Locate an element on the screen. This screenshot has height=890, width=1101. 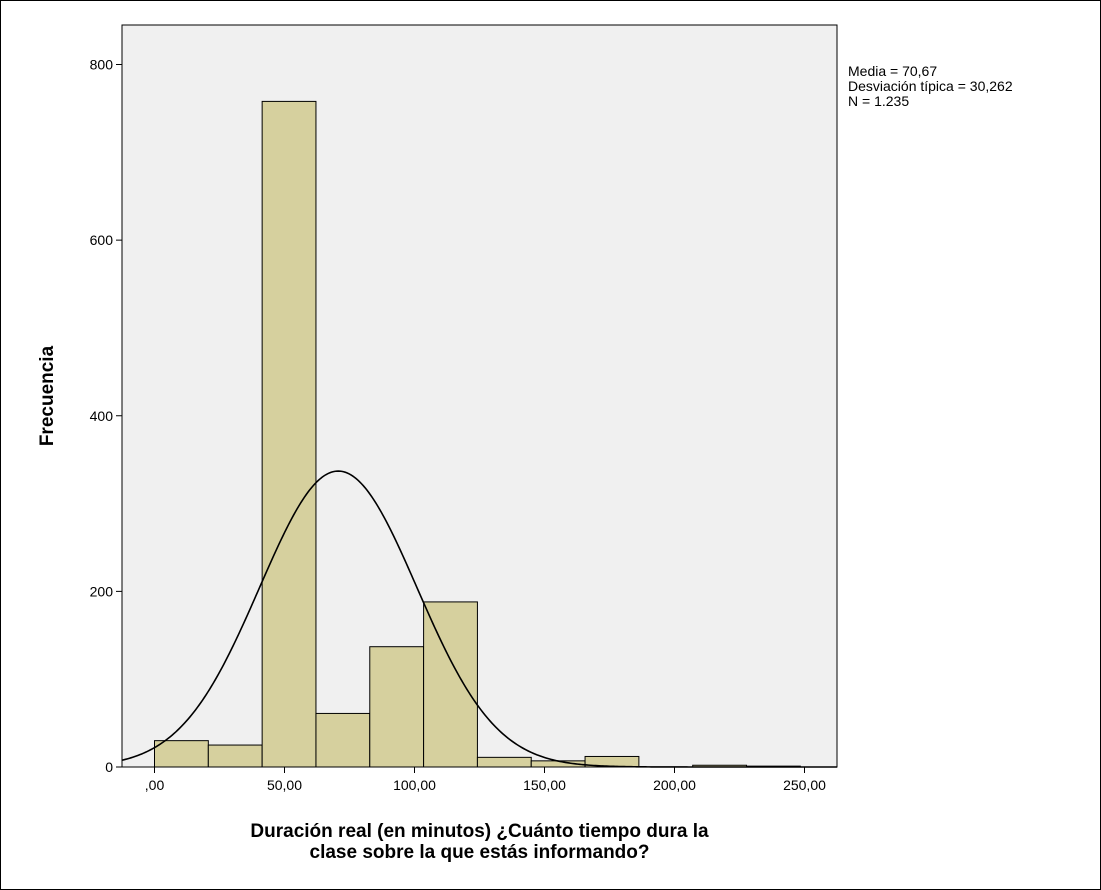
x-tick-label-150: 150,00 is located at coordinates (544, 785).